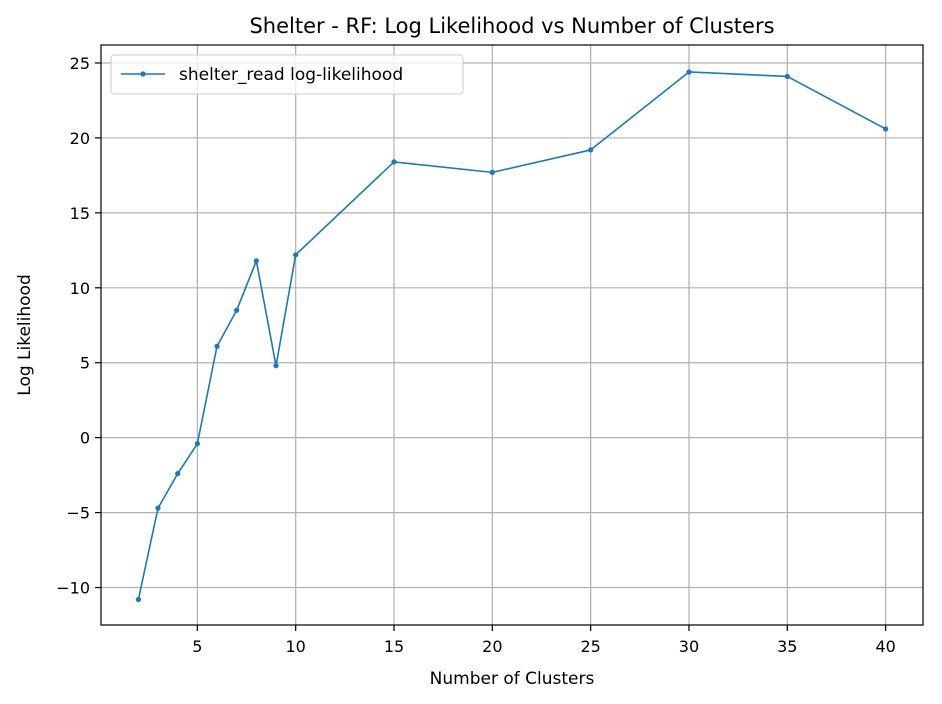  I want to click on x-axis-label: Number of Clusters, so click(512, 679).